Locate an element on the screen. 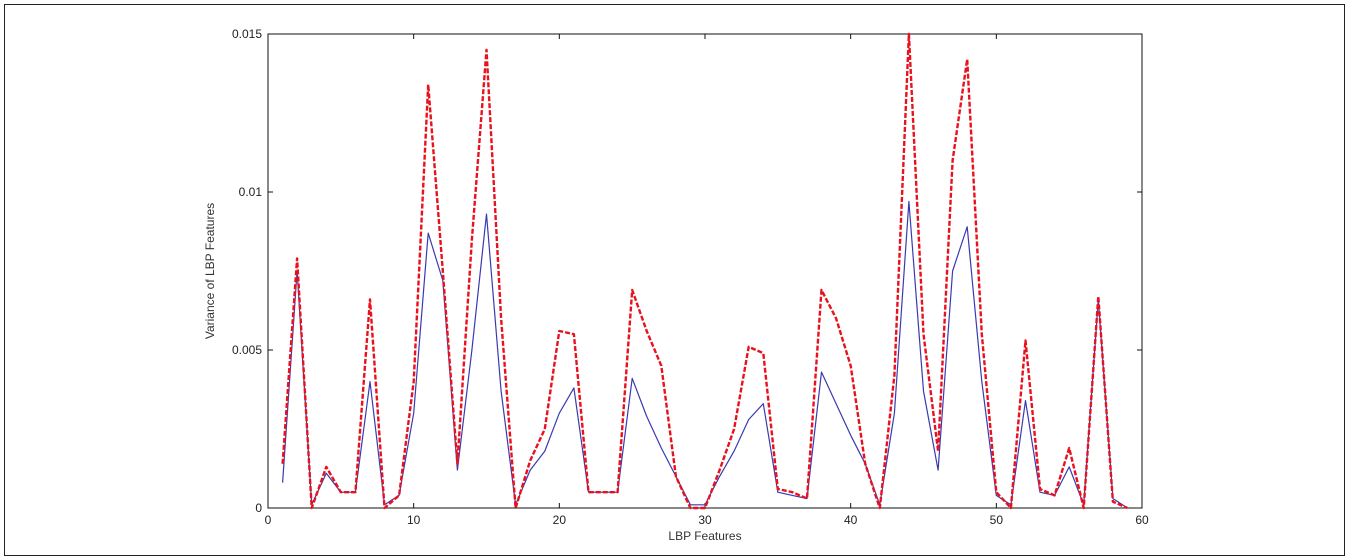  x-tick-label: 40 is located at coordinates (851, 520).